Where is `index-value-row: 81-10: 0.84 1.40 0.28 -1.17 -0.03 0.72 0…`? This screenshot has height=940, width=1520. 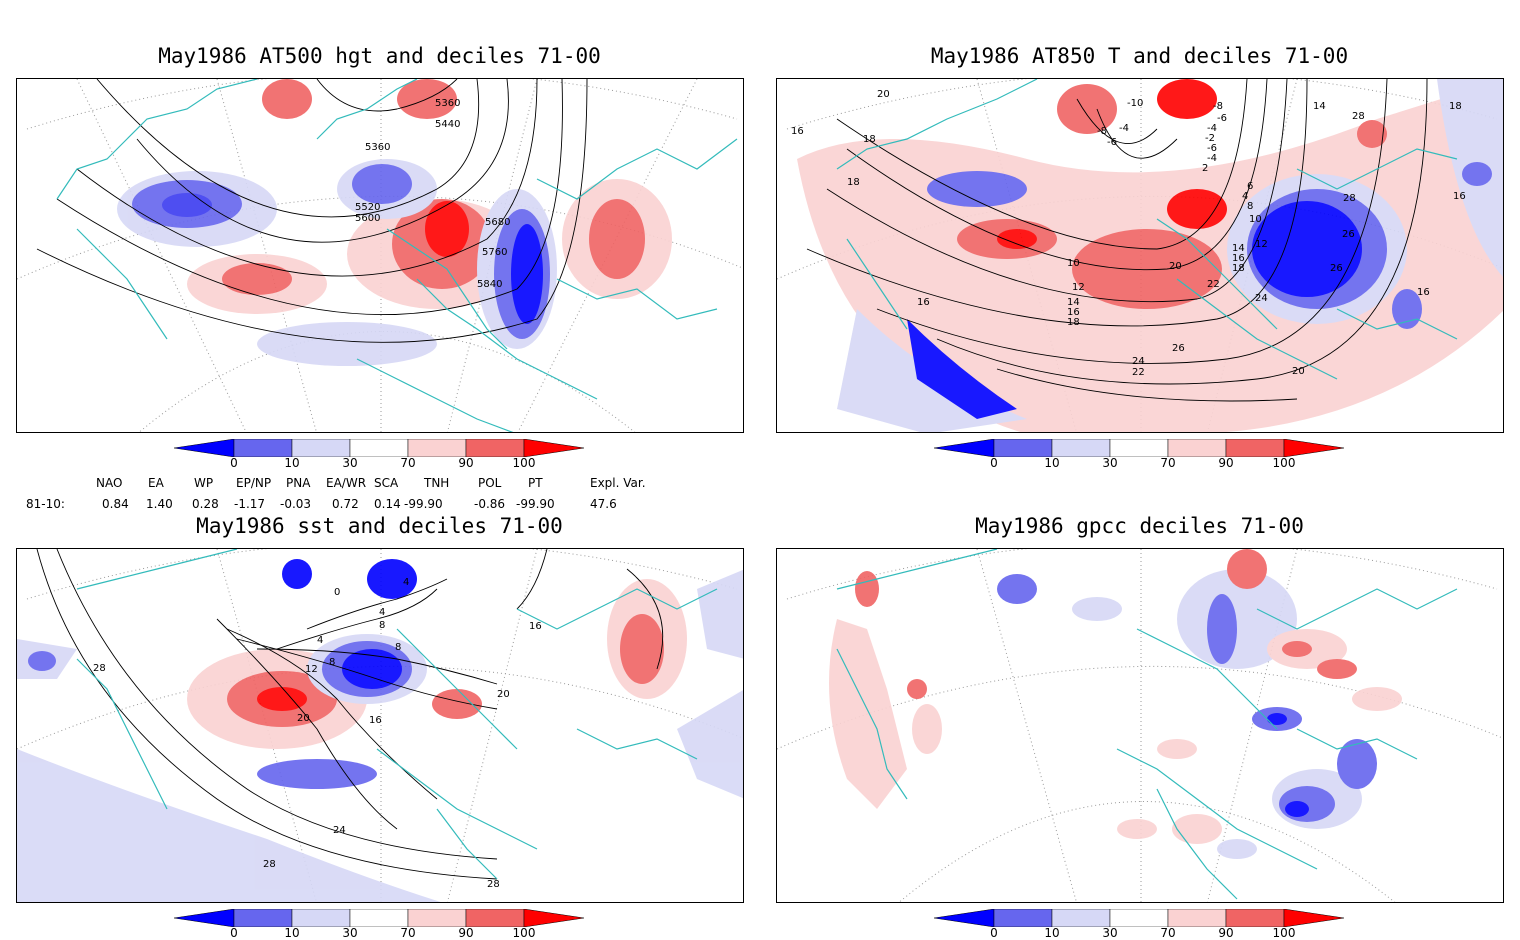
index-value-row: 81-10: 0.84 1.40 0.28 -1.17 -0.03 0.72 0… is located at coordinates (380, 505).